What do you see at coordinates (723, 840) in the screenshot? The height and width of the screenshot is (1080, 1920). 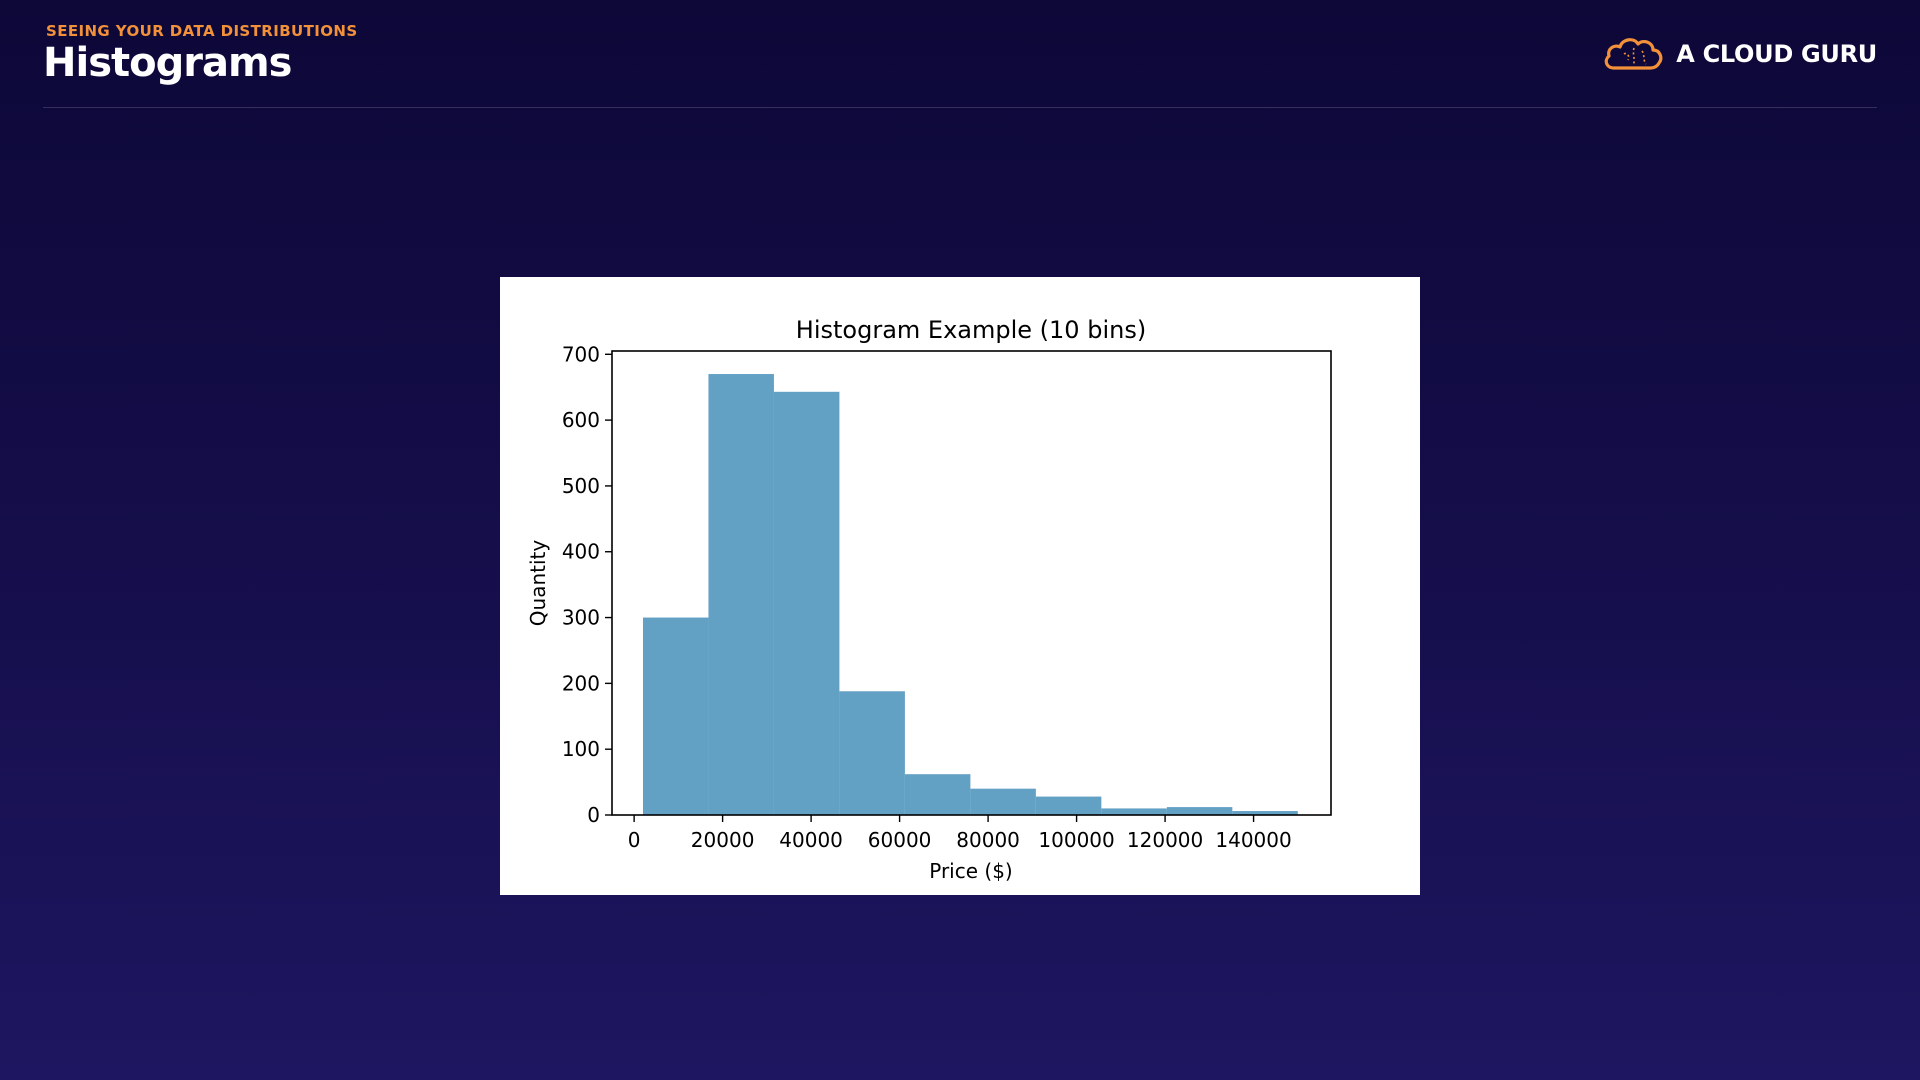 I see `x-tick-label: 20000` at bounding box center [723, 840].